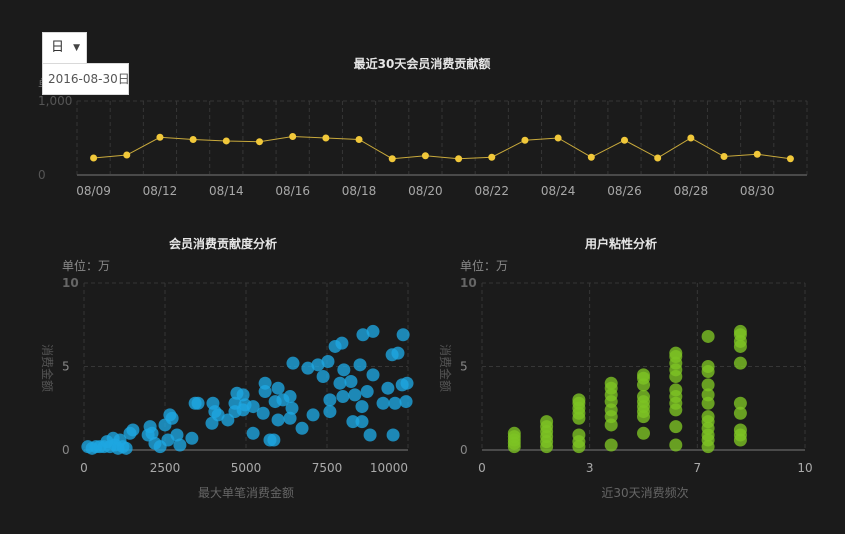 The width and height of the screenshot is (845, 534). Describe the element at coordinates (76, 48) in the screenshot. I see `caret-down-icon: ▼` at that location.